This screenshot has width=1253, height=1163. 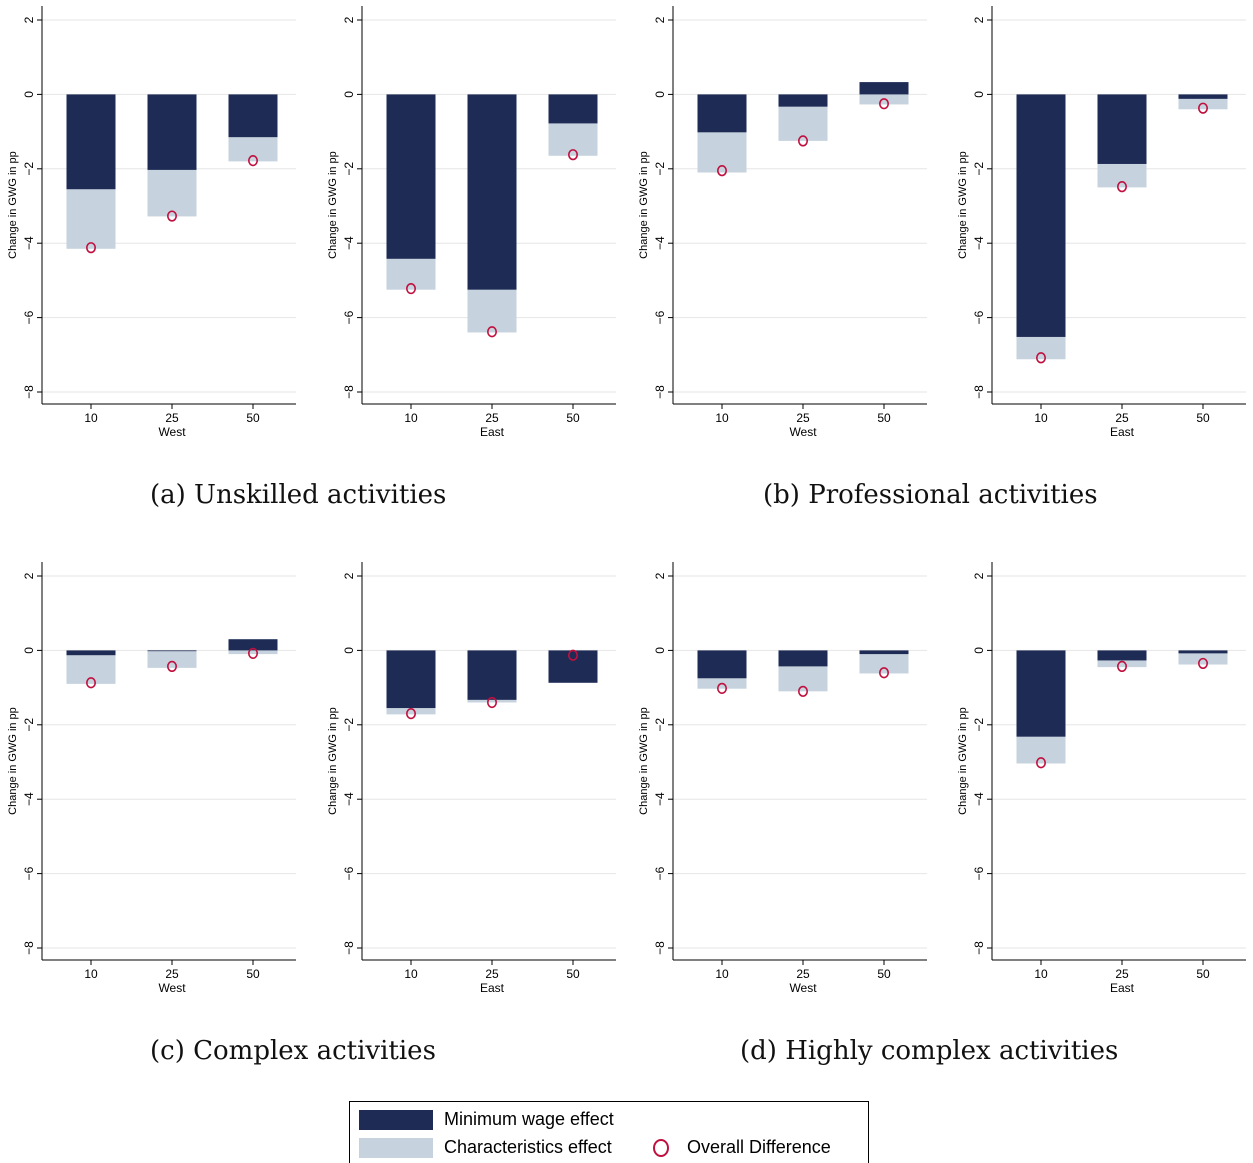 What do you see at coordinates (782, 778) in the screenshot?
I see `panel-d-west: 10 25 50 2 0 −2 −4 −6 −8 Change in GWG in pp West` at bounding box center [782, 778].